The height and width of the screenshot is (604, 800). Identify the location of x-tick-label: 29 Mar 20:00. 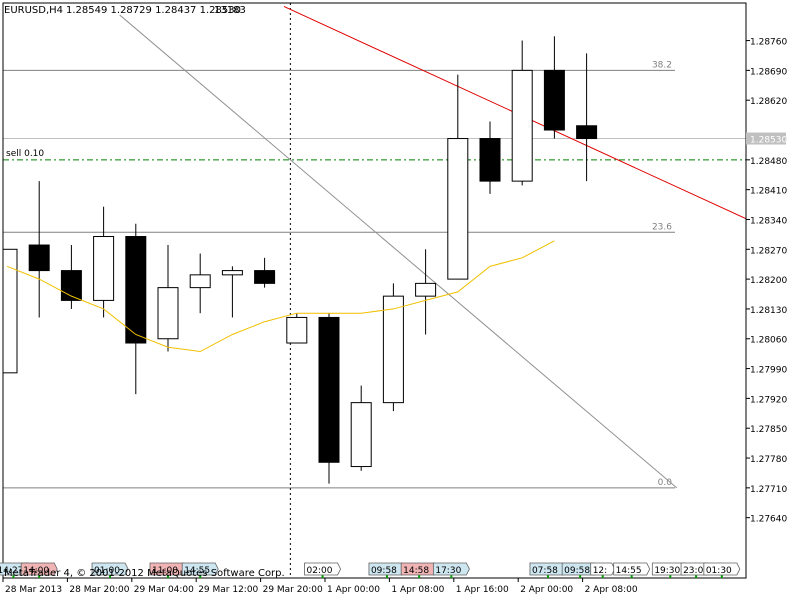
(293, 590).